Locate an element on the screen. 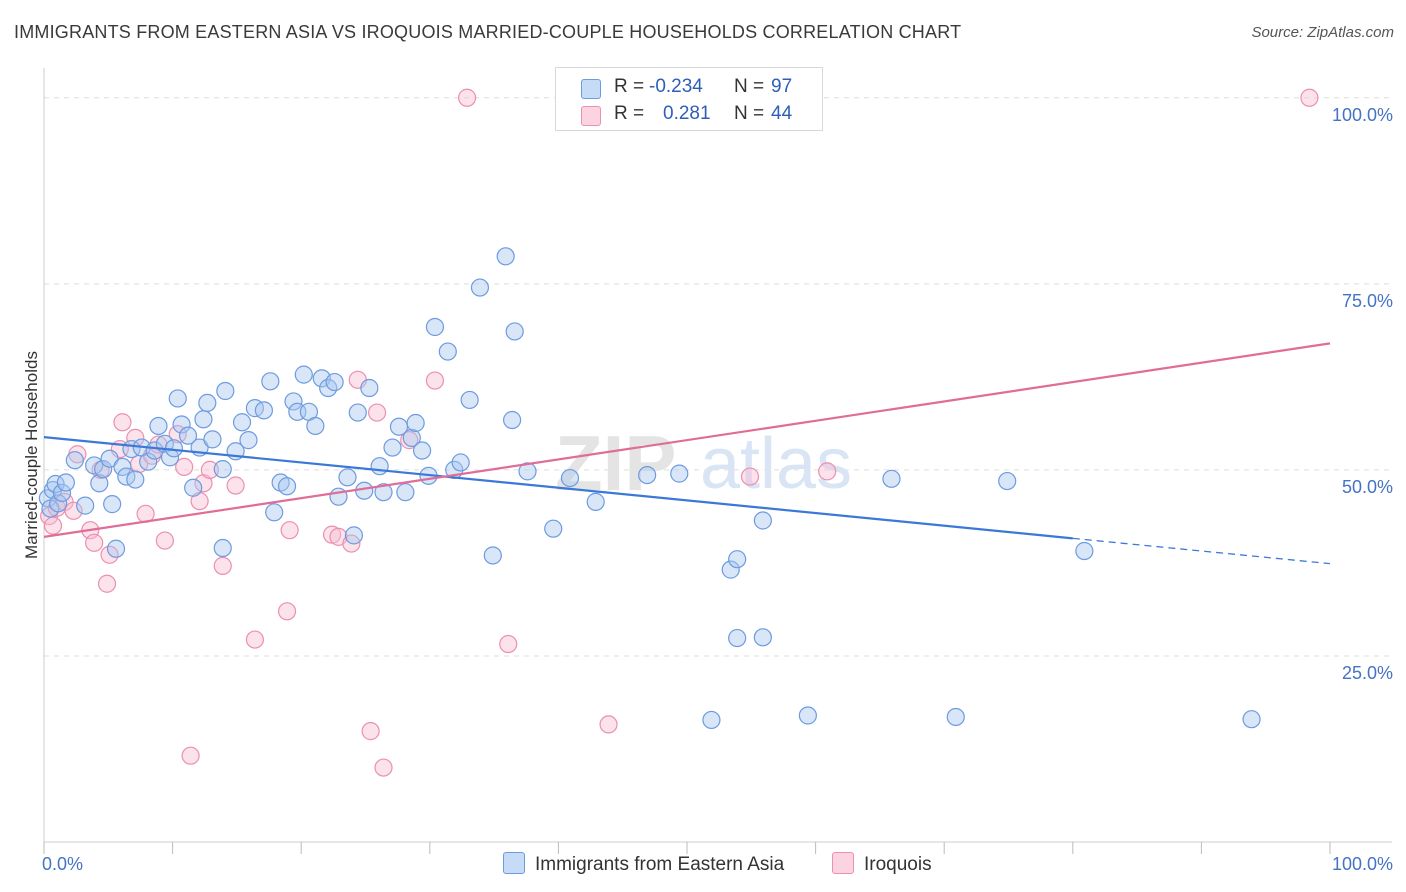 The width and height of the screenshot is (1406, 892). x-tick-label: 100.0% is located at coordinates (1362, 864).